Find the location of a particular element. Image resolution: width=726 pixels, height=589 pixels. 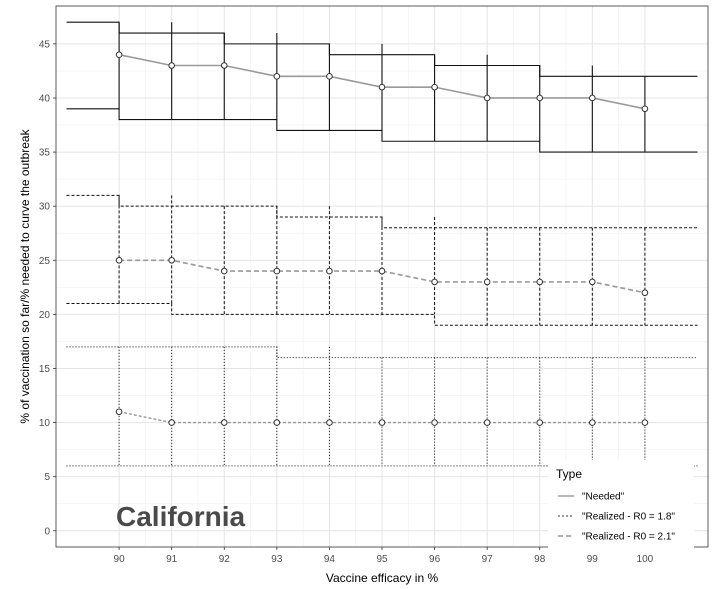

x-tick-label: 99 is located at coordinates (593, 559).